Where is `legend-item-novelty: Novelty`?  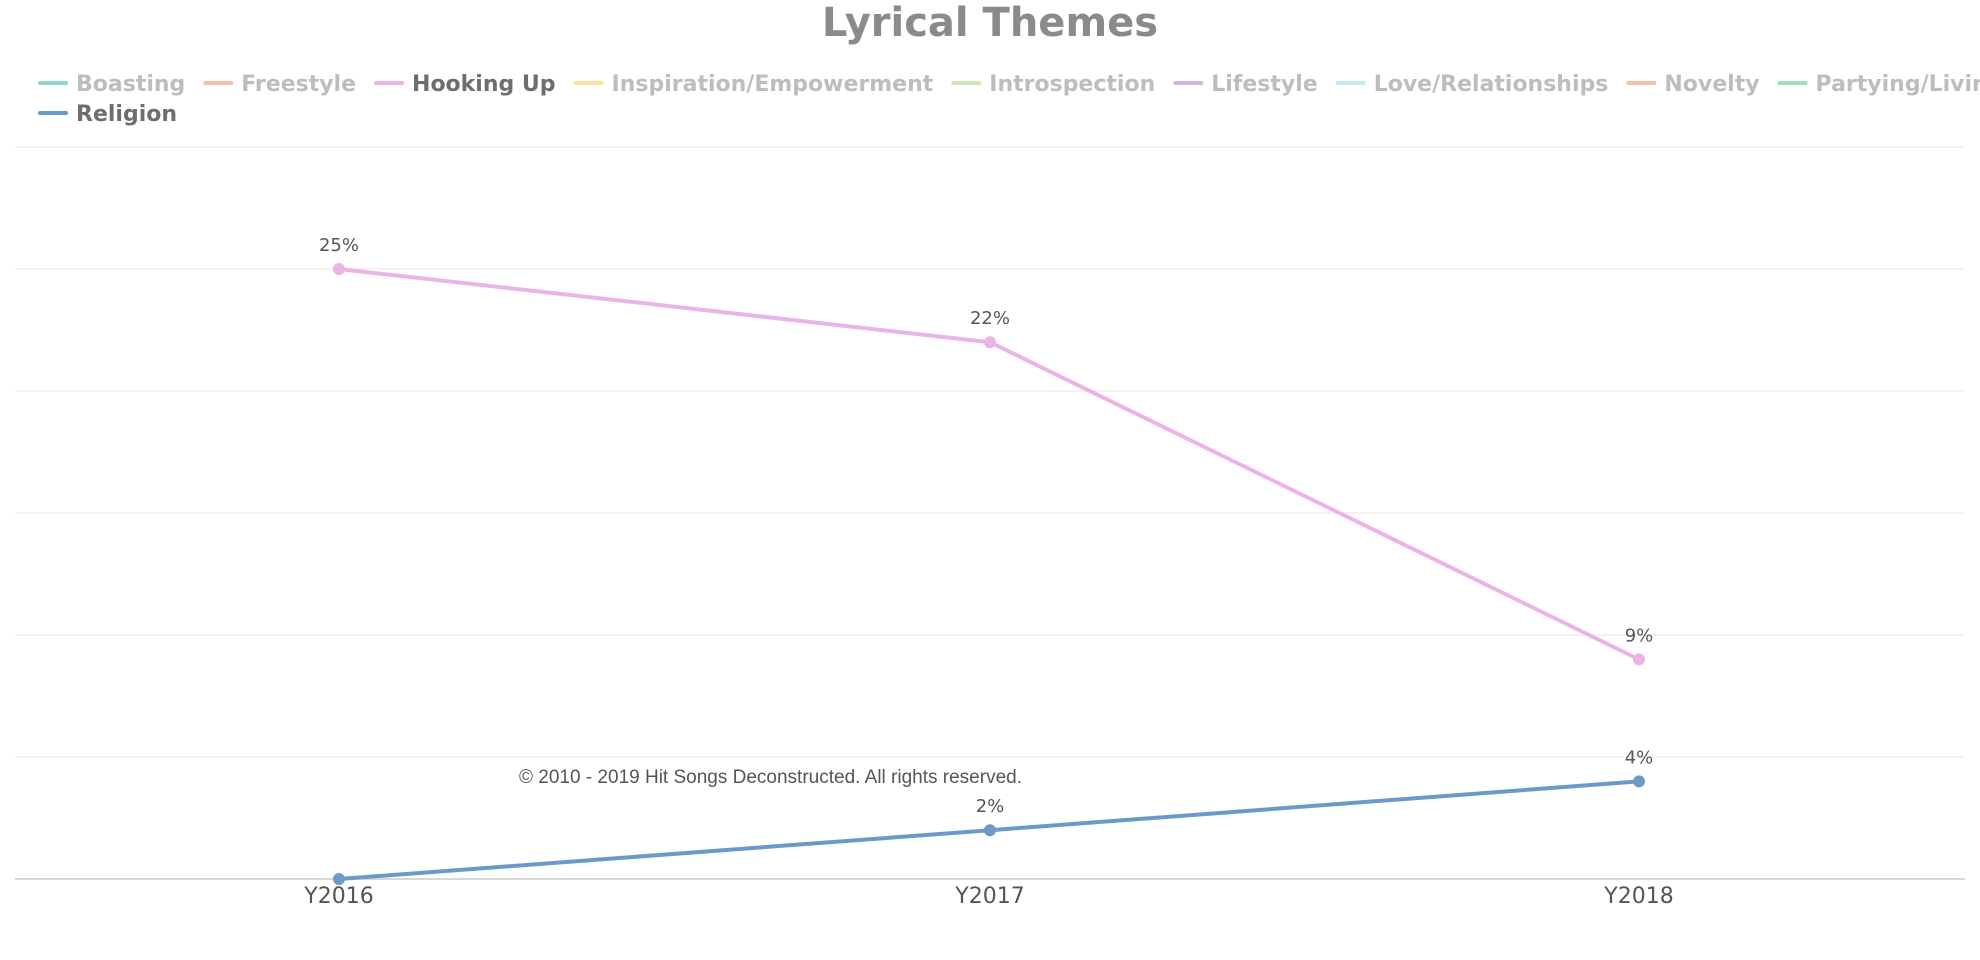
legend-item-novelty: Novelty is located at coordinates (1693, 84).